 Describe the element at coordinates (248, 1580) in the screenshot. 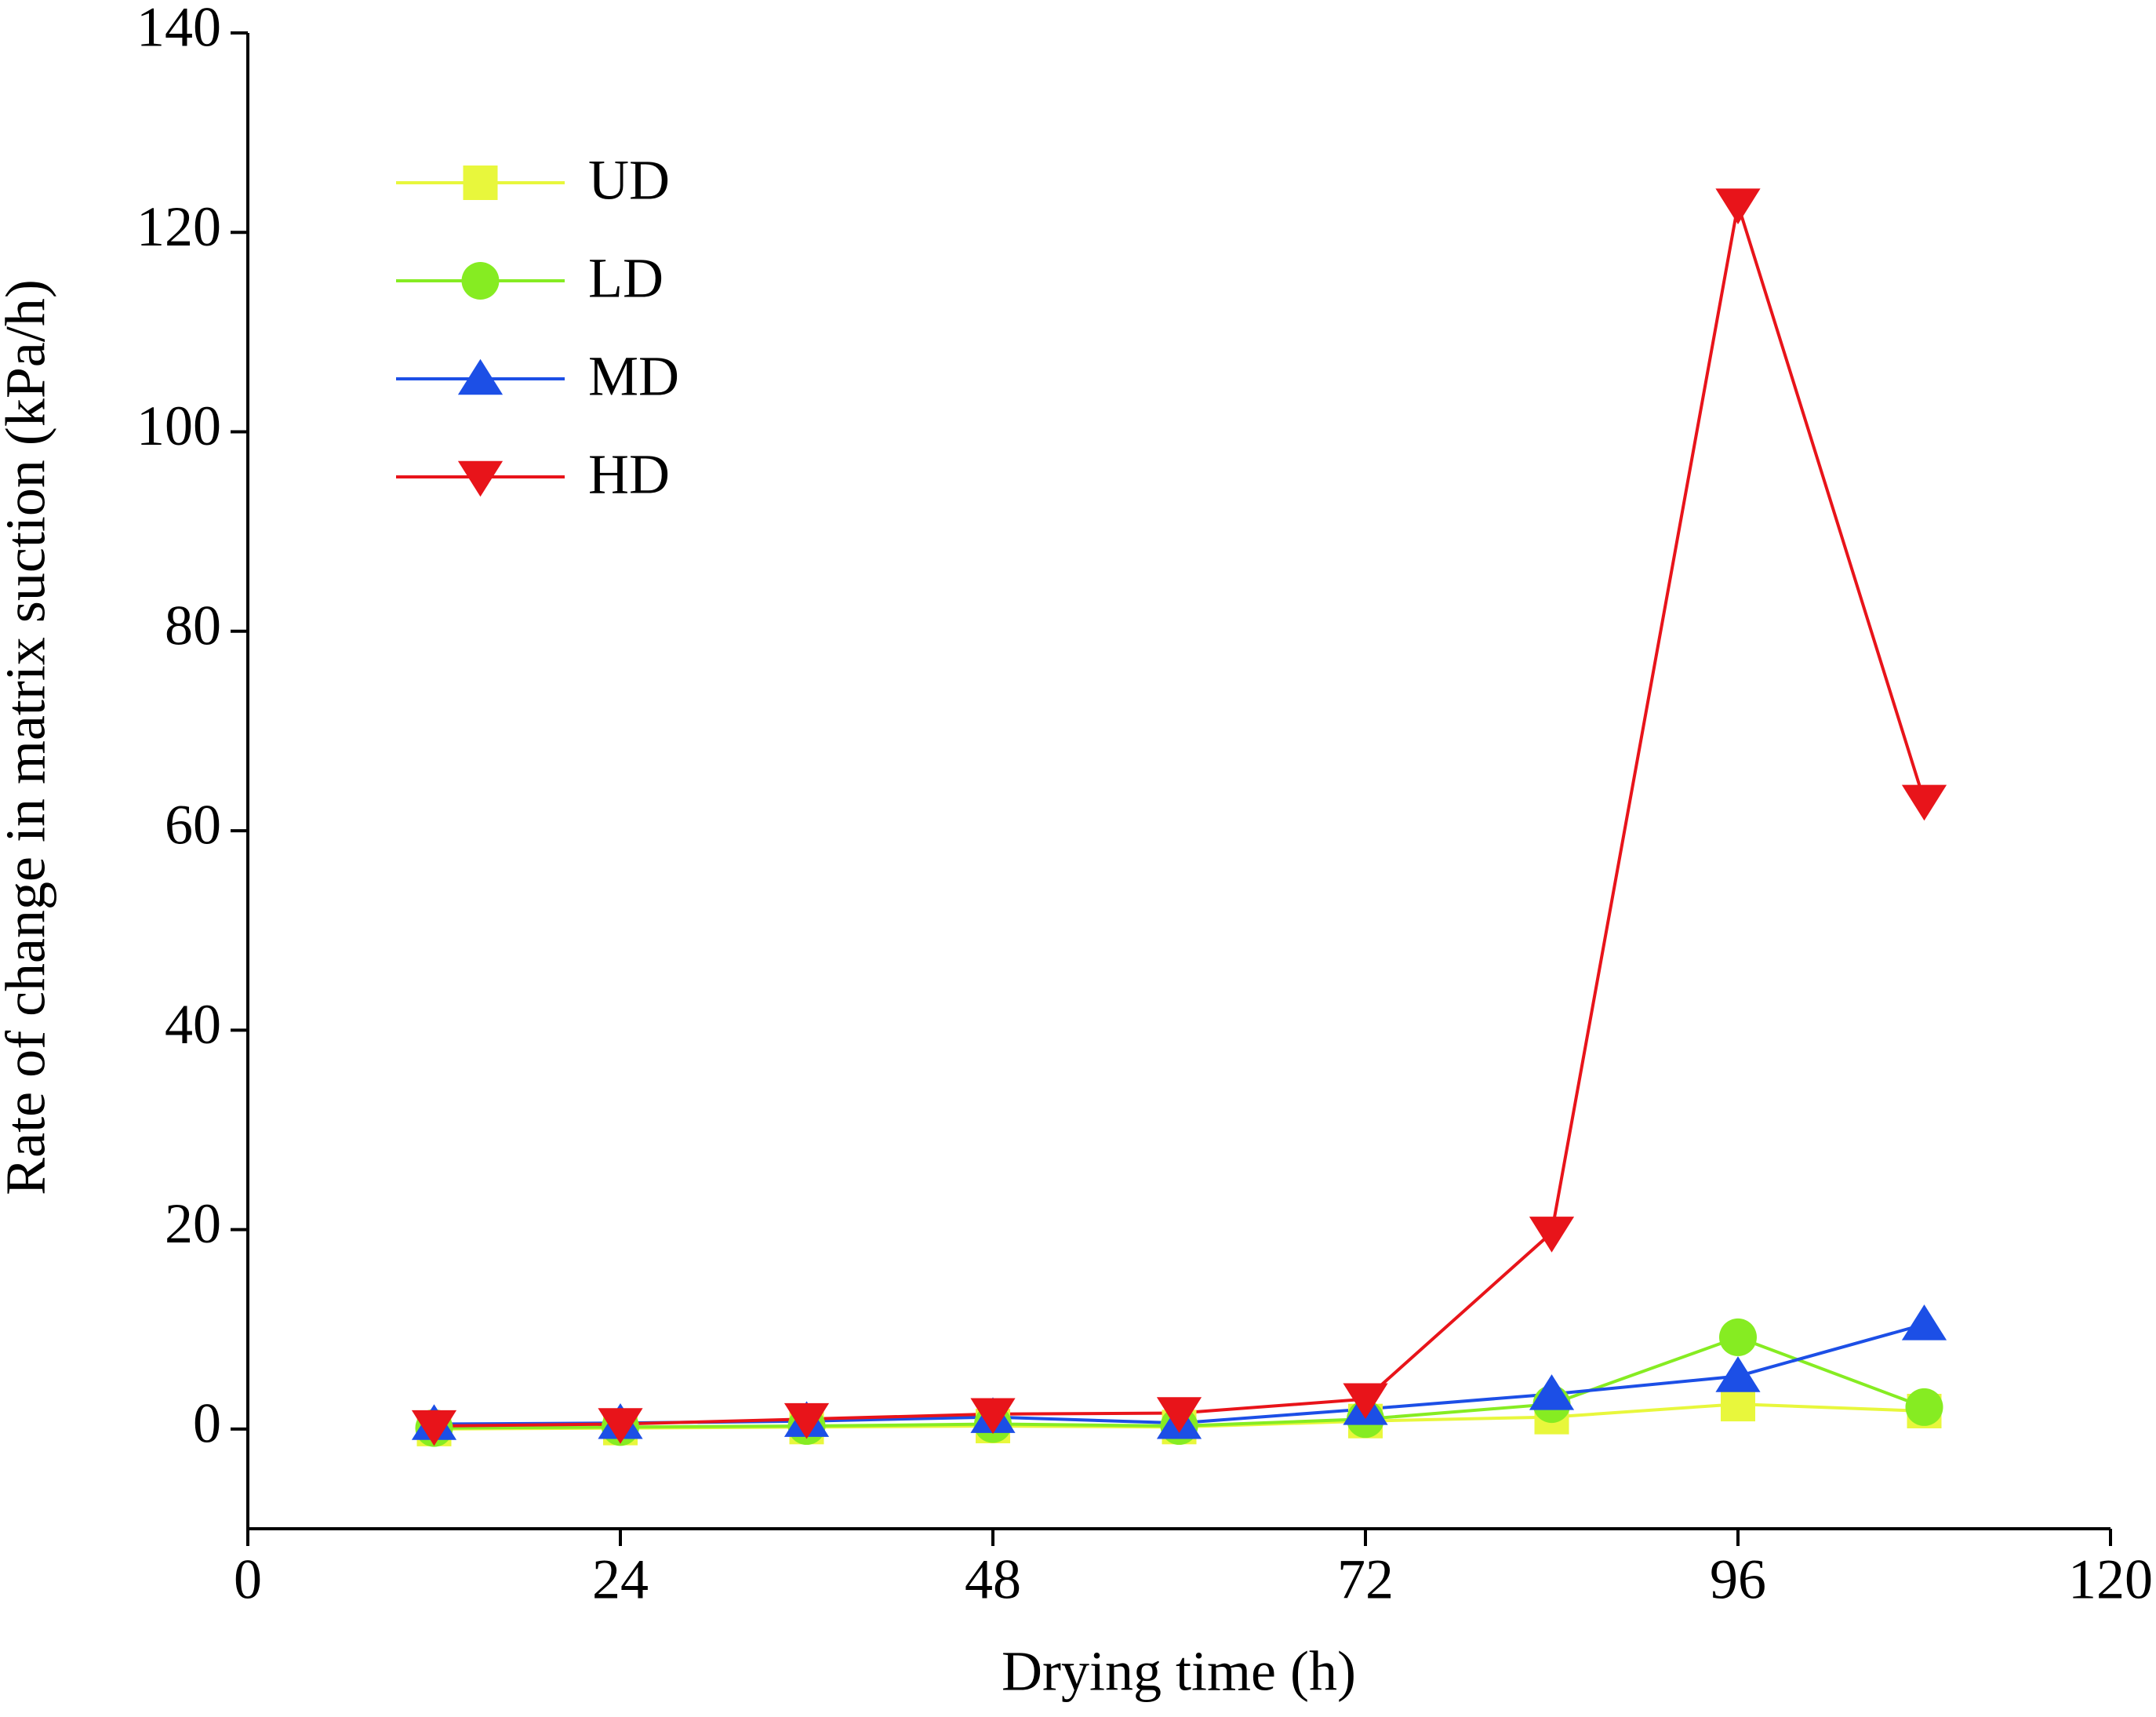

I see `x-tick-label: 0` at that location.